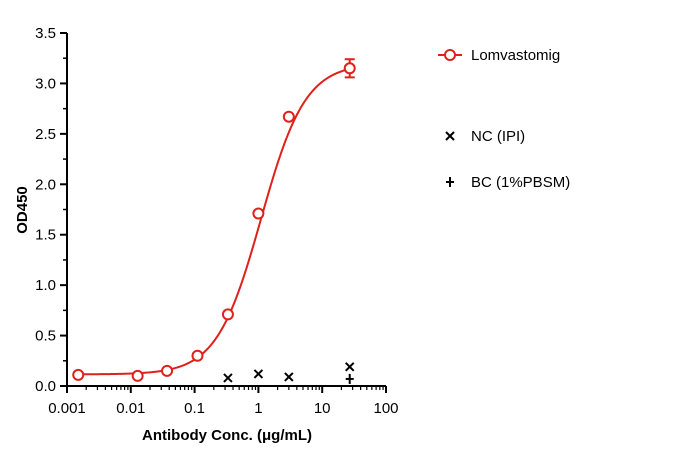  Describe the element at coordinates (258, 408) in the screenshot. I see `x-tick-label: 1` at that location.